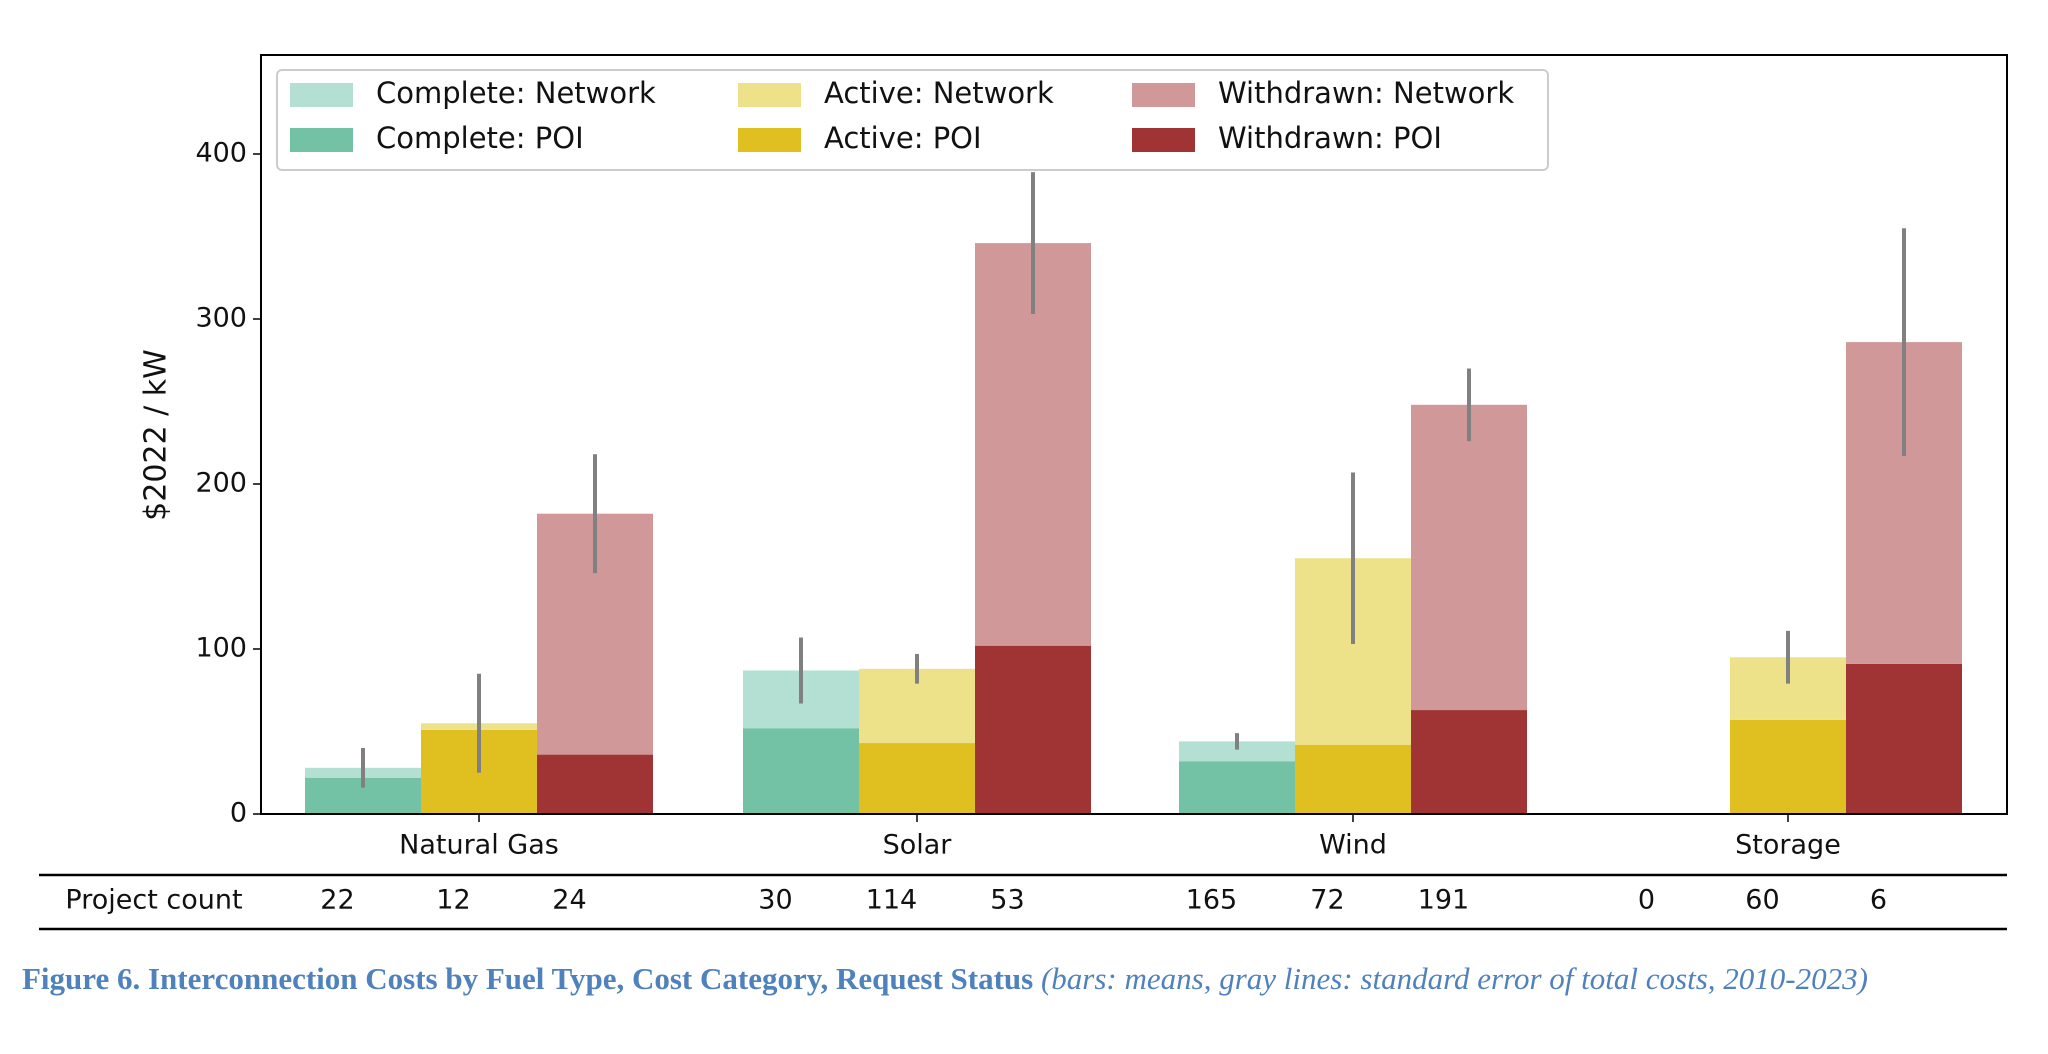 The image size is (2048, 1054). What do you see at coordinates (1366, 93) in the screenshot?
I see `legend-label: Withdrawn: Network` at bounding box center [1366, 93].